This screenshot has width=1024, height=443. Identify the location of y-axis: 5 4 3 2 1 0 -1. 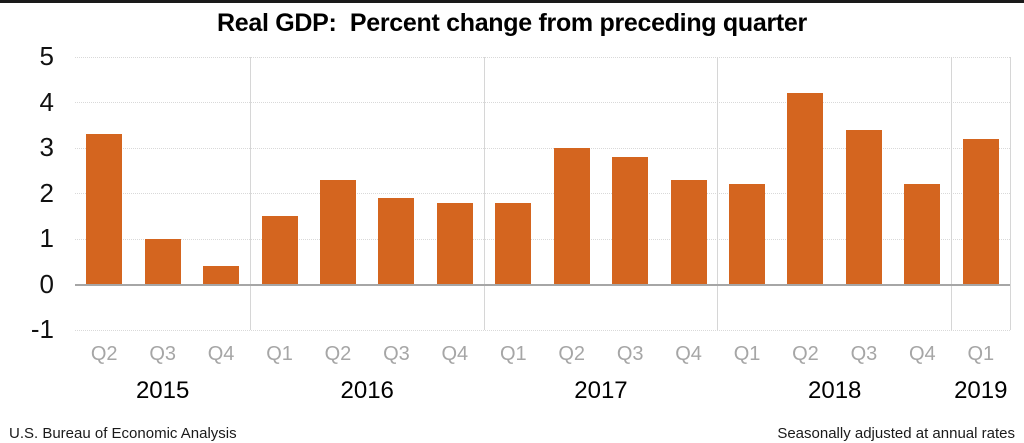
(27, 192).